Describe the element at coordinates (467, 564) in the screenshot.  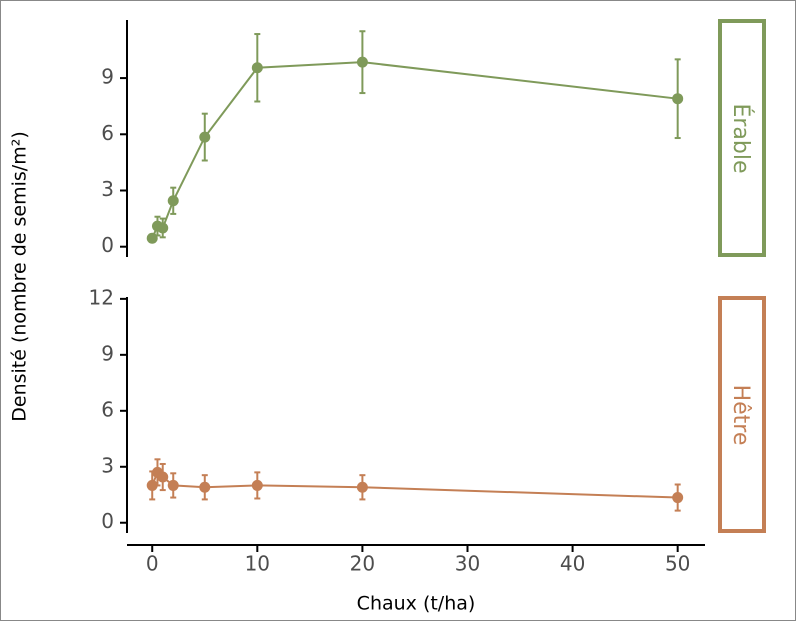
I see `x-tick-label: 30` at that location.